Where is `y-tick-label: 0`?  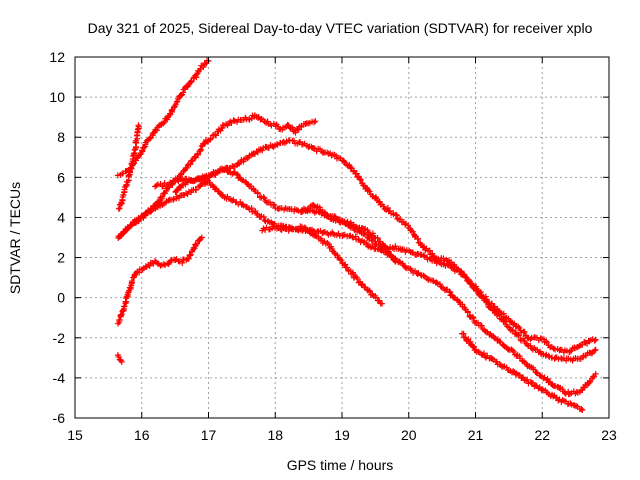
y-tick-label: 0 is located at coordinates (61, 298).